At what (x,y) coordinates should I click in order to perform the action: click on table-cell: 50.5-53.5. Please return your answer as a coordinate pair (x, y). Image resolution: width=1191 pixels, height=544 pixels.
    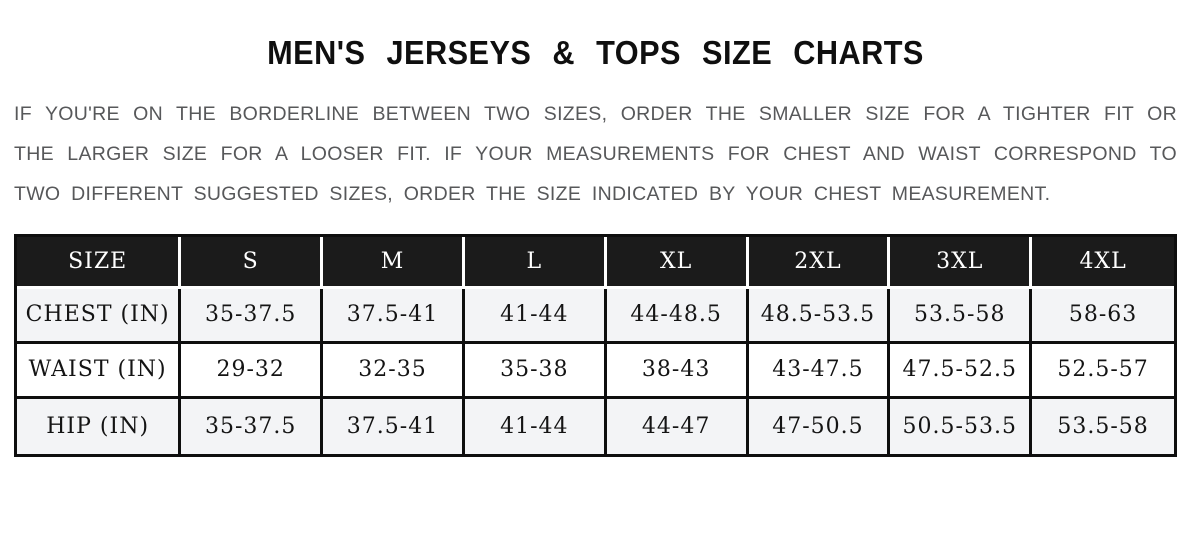
    Looking at the image, I should click on (961, 426).